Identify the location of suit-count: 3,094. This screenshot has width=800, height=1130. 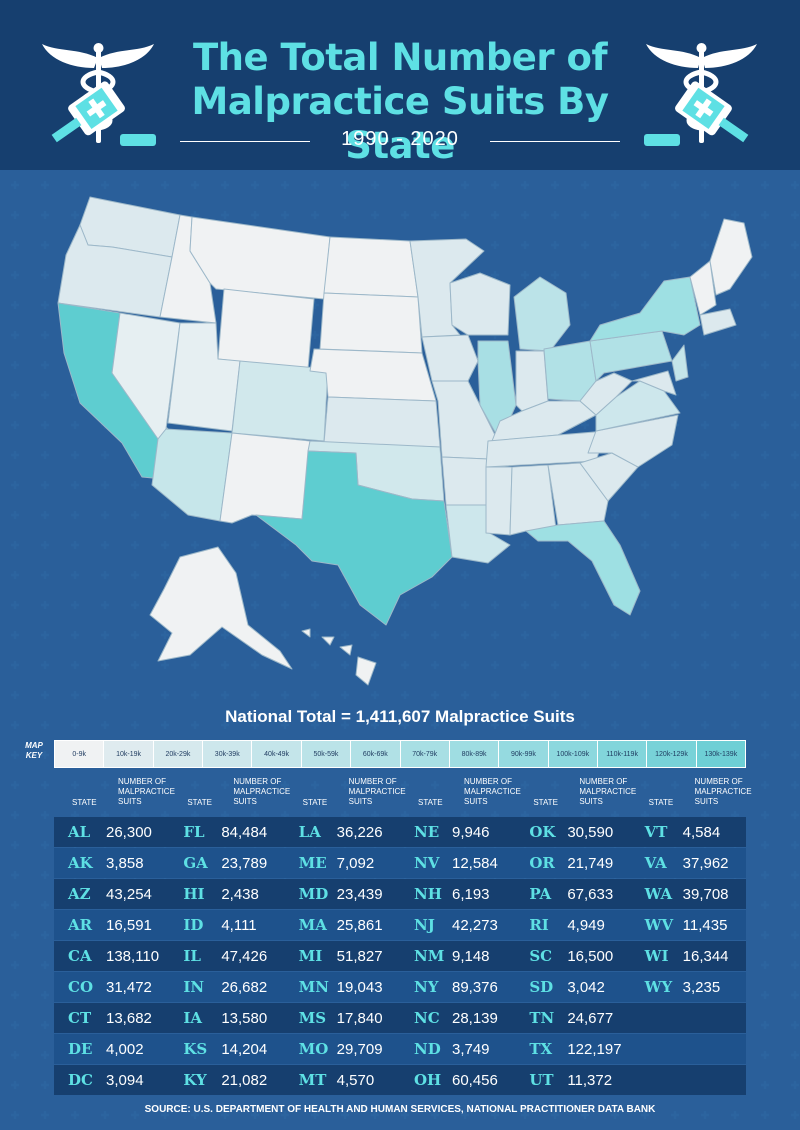
(125, 1080).